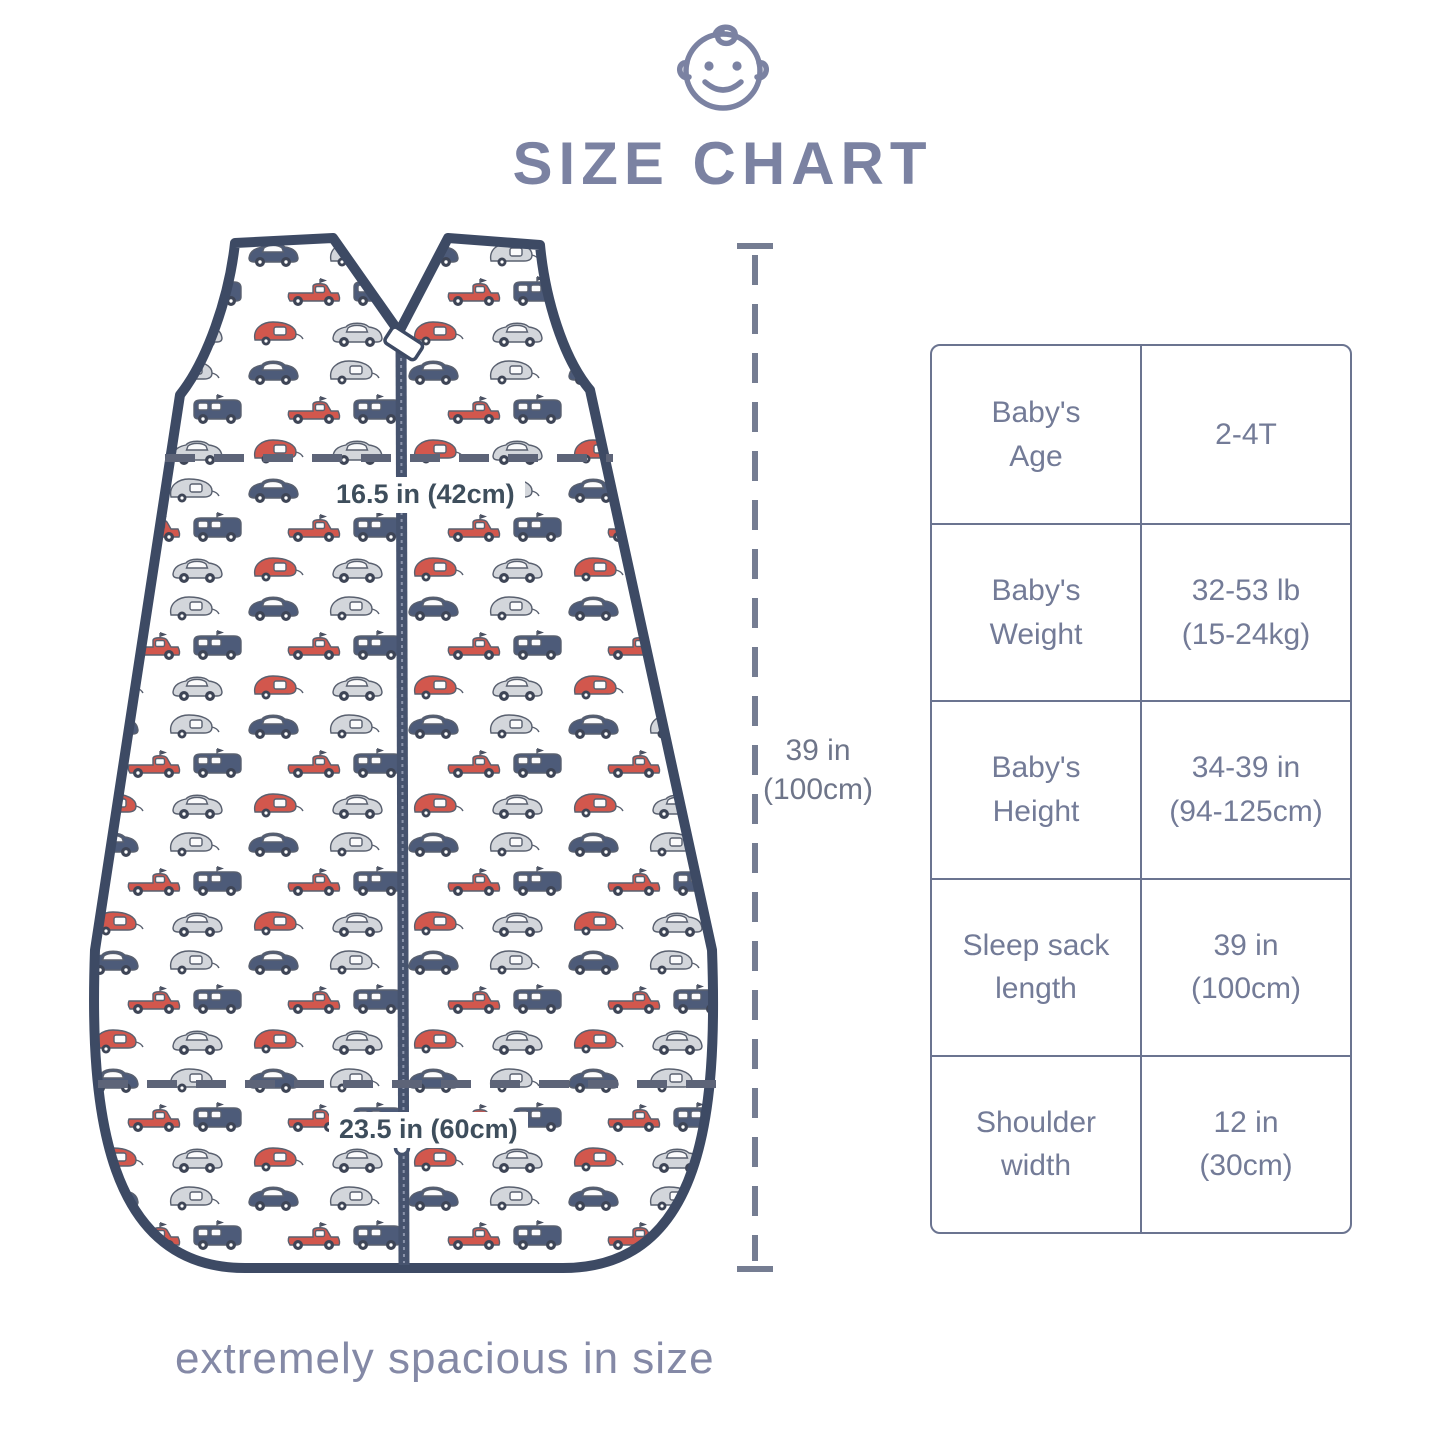 This screenshot has height=1445, width=1445. I want to click on size-row-label: Shoulder width, so click(1037, 1144).